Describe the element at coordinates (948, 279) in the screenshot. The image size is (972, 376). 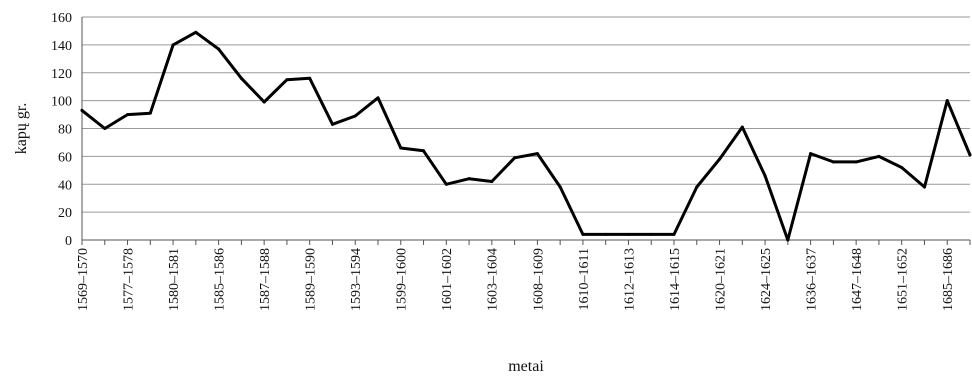
I see `x-tick-label: 1685–1686` at that location.